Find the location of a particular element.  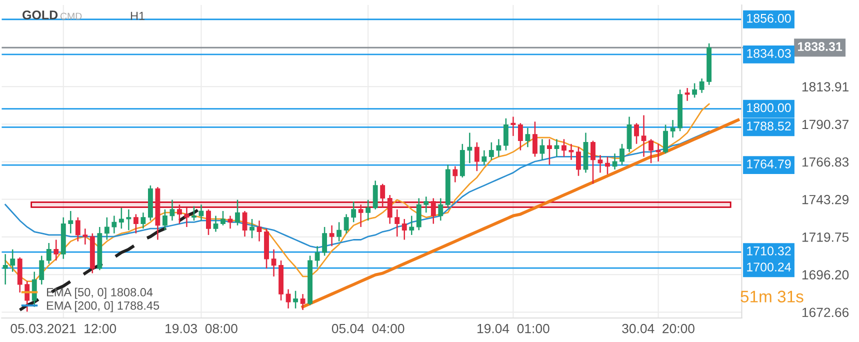

x-tick-label: 19.03 08:00 is located at coordinates (202, 329).